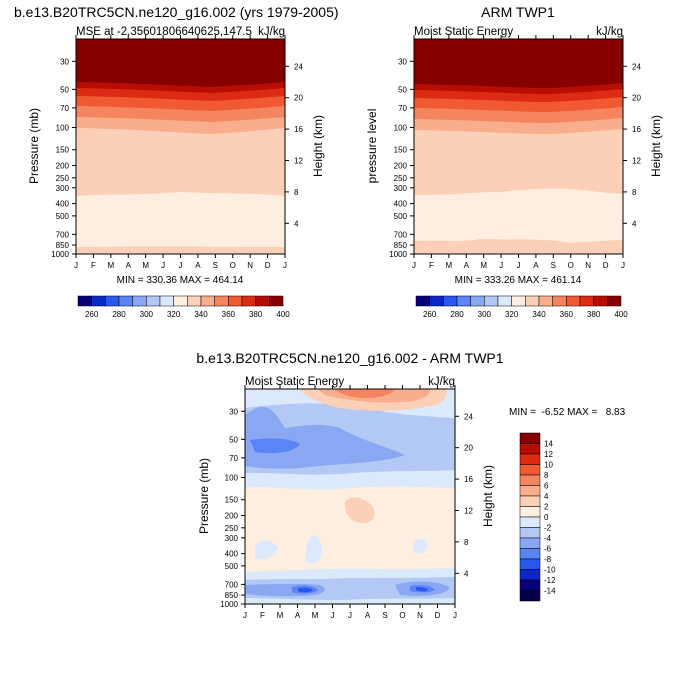 The height and width of the screenshot is (700, 700). What do you see at coordinates (621, 314) in the screenshot?
I see `colorbar-label: 400` at bounding box center [621, 314].